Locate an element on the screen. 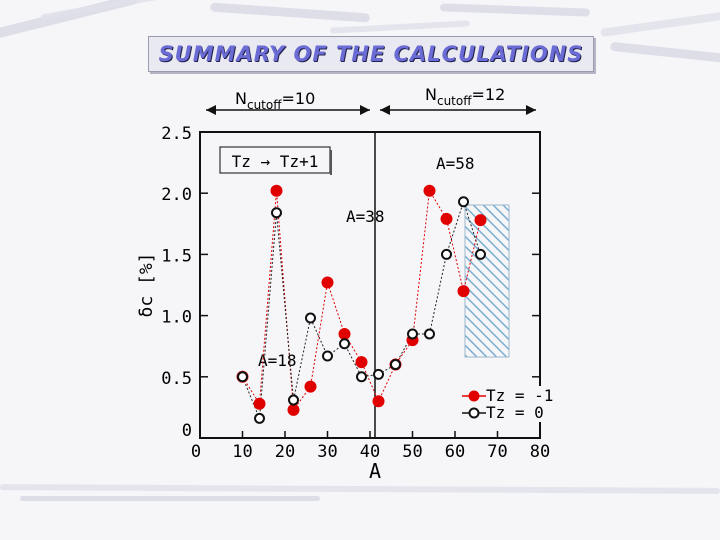  x-tick-label: 0 is located at coordinates (196, 452).